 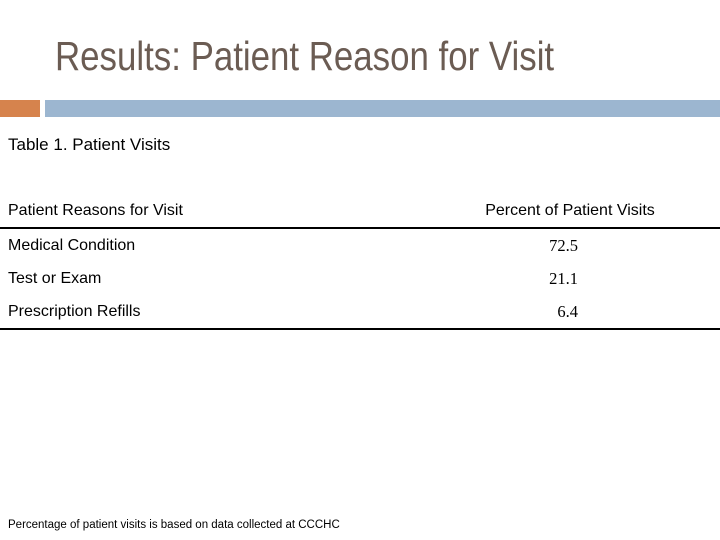 I want to click on table-row: Medical Condition 72.5, so click(x=360, y=245).